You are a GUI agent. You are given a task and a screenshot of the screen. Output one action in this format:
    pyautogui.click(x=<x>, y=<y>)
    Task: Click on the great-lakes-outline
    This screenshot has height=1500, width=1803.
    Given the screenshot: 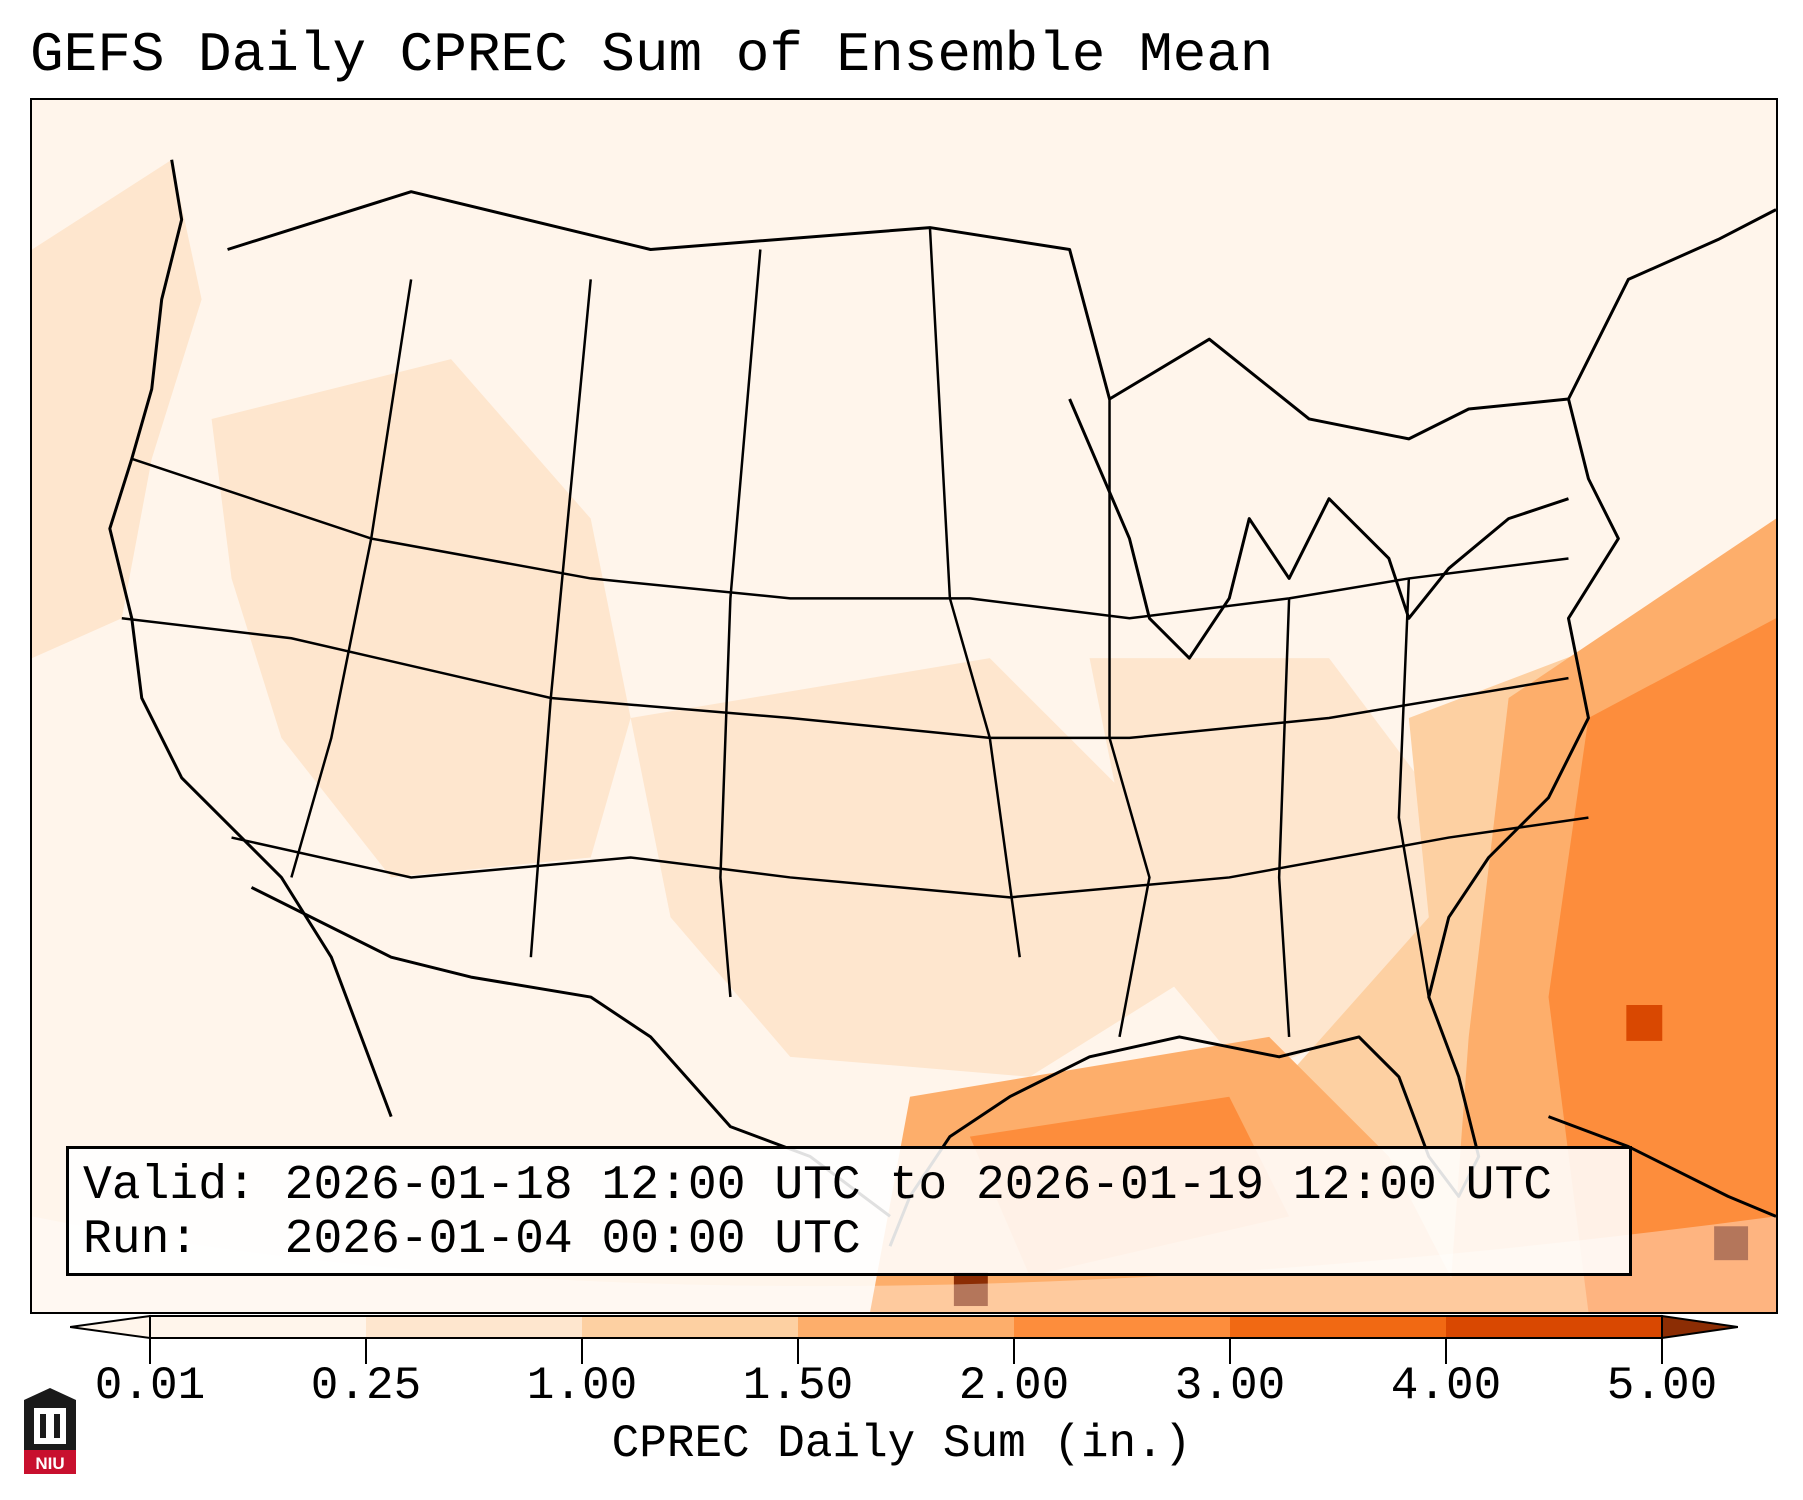 What is the action you would take?
    pyautogui.click(x=1318, y=529)
    